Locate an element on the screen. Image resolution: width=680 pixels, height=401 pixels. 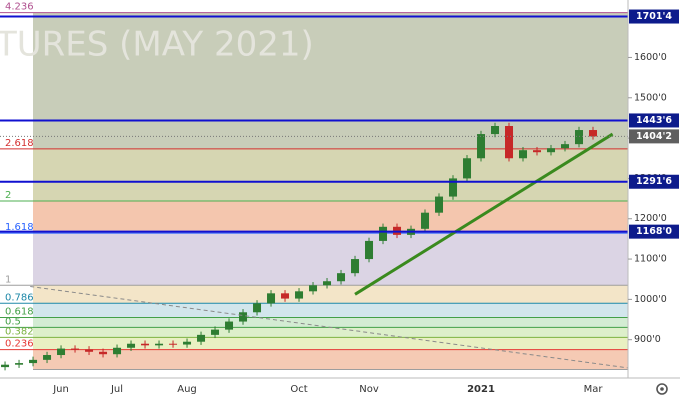
fib-label: 1.618 is located at coordinates (19, 227).